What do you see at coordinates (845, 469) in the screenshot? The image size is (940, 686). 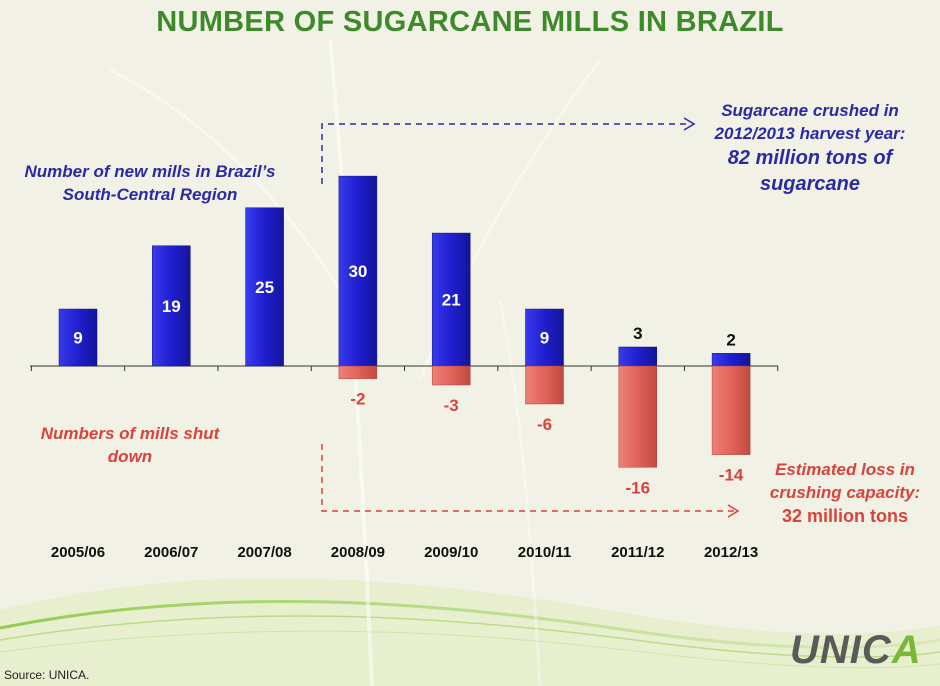 I see `loss-line-1: Estimated loss in` at bounding box center [845, 469].